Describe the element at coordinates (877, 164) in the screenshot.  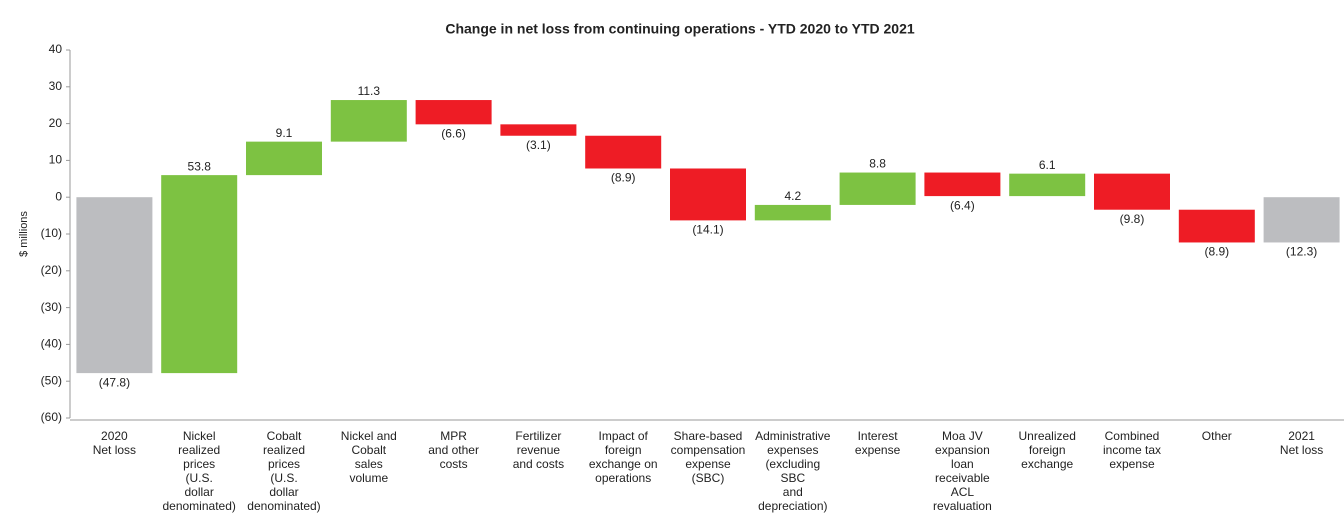
I see `data-label: 8.8` at that location.